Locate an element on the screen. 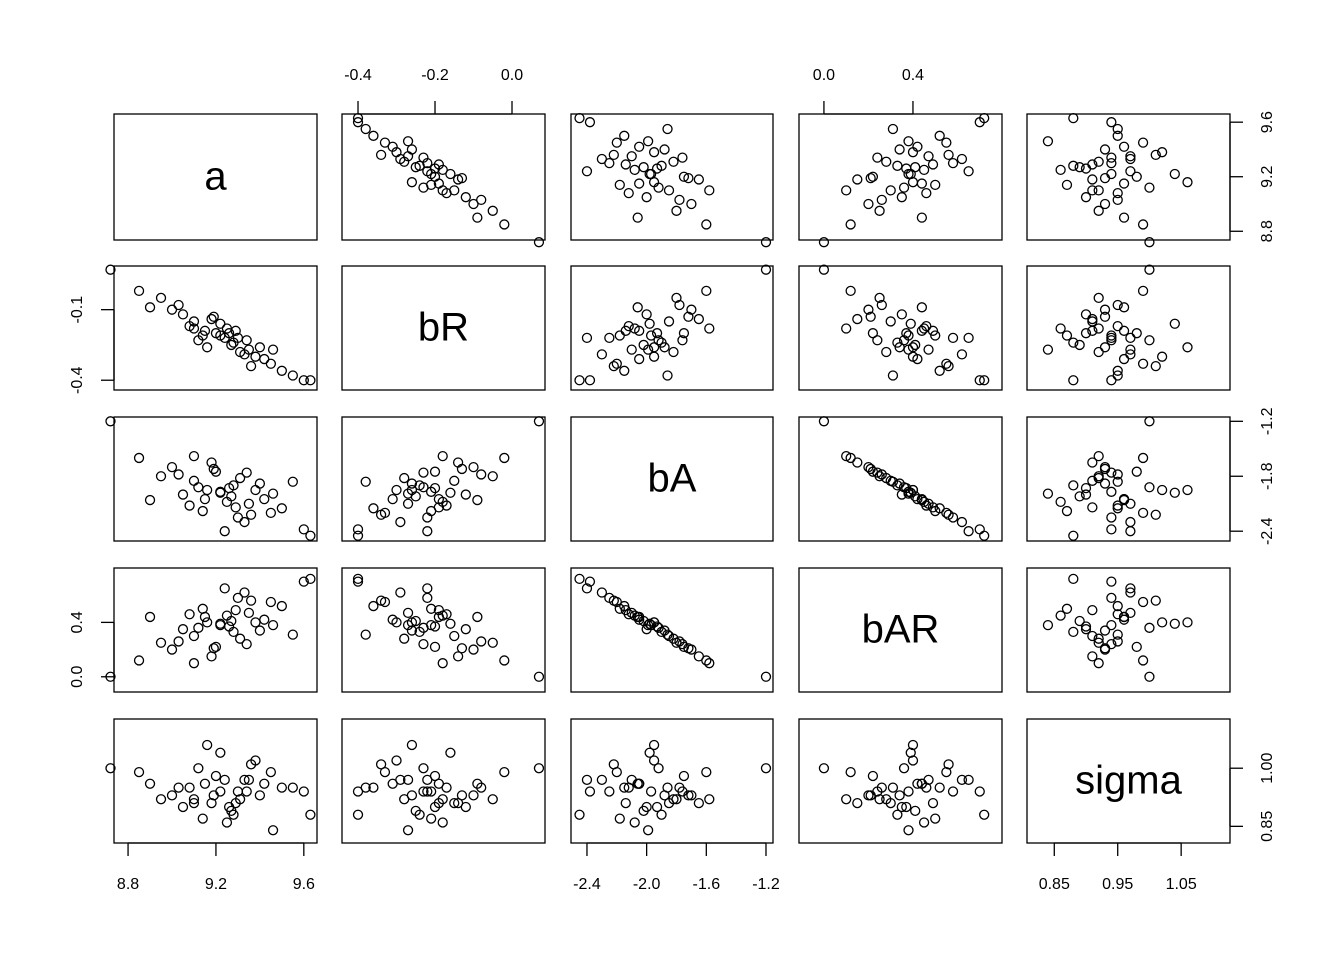  x-tick-label: 0.0 is located at coordinates (512, 75).